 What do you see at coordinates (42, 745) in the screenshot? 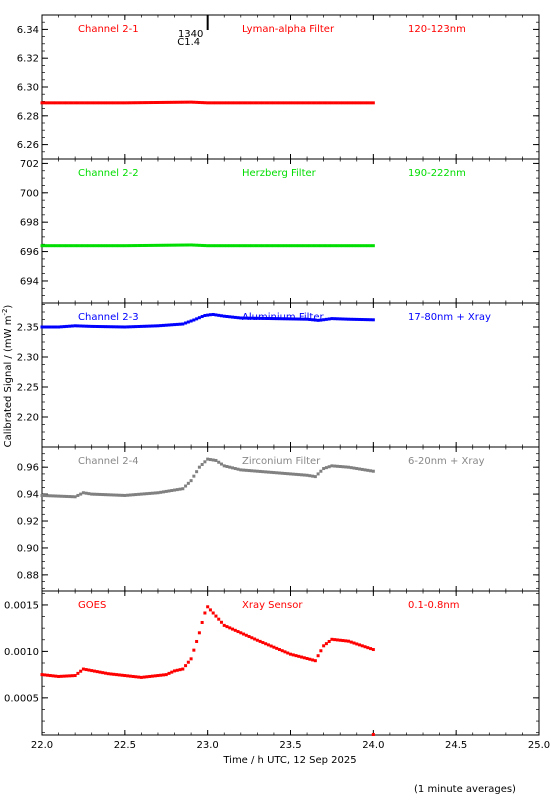
I see `x-tick-label: 22.0` at bounding box center [42, 745].